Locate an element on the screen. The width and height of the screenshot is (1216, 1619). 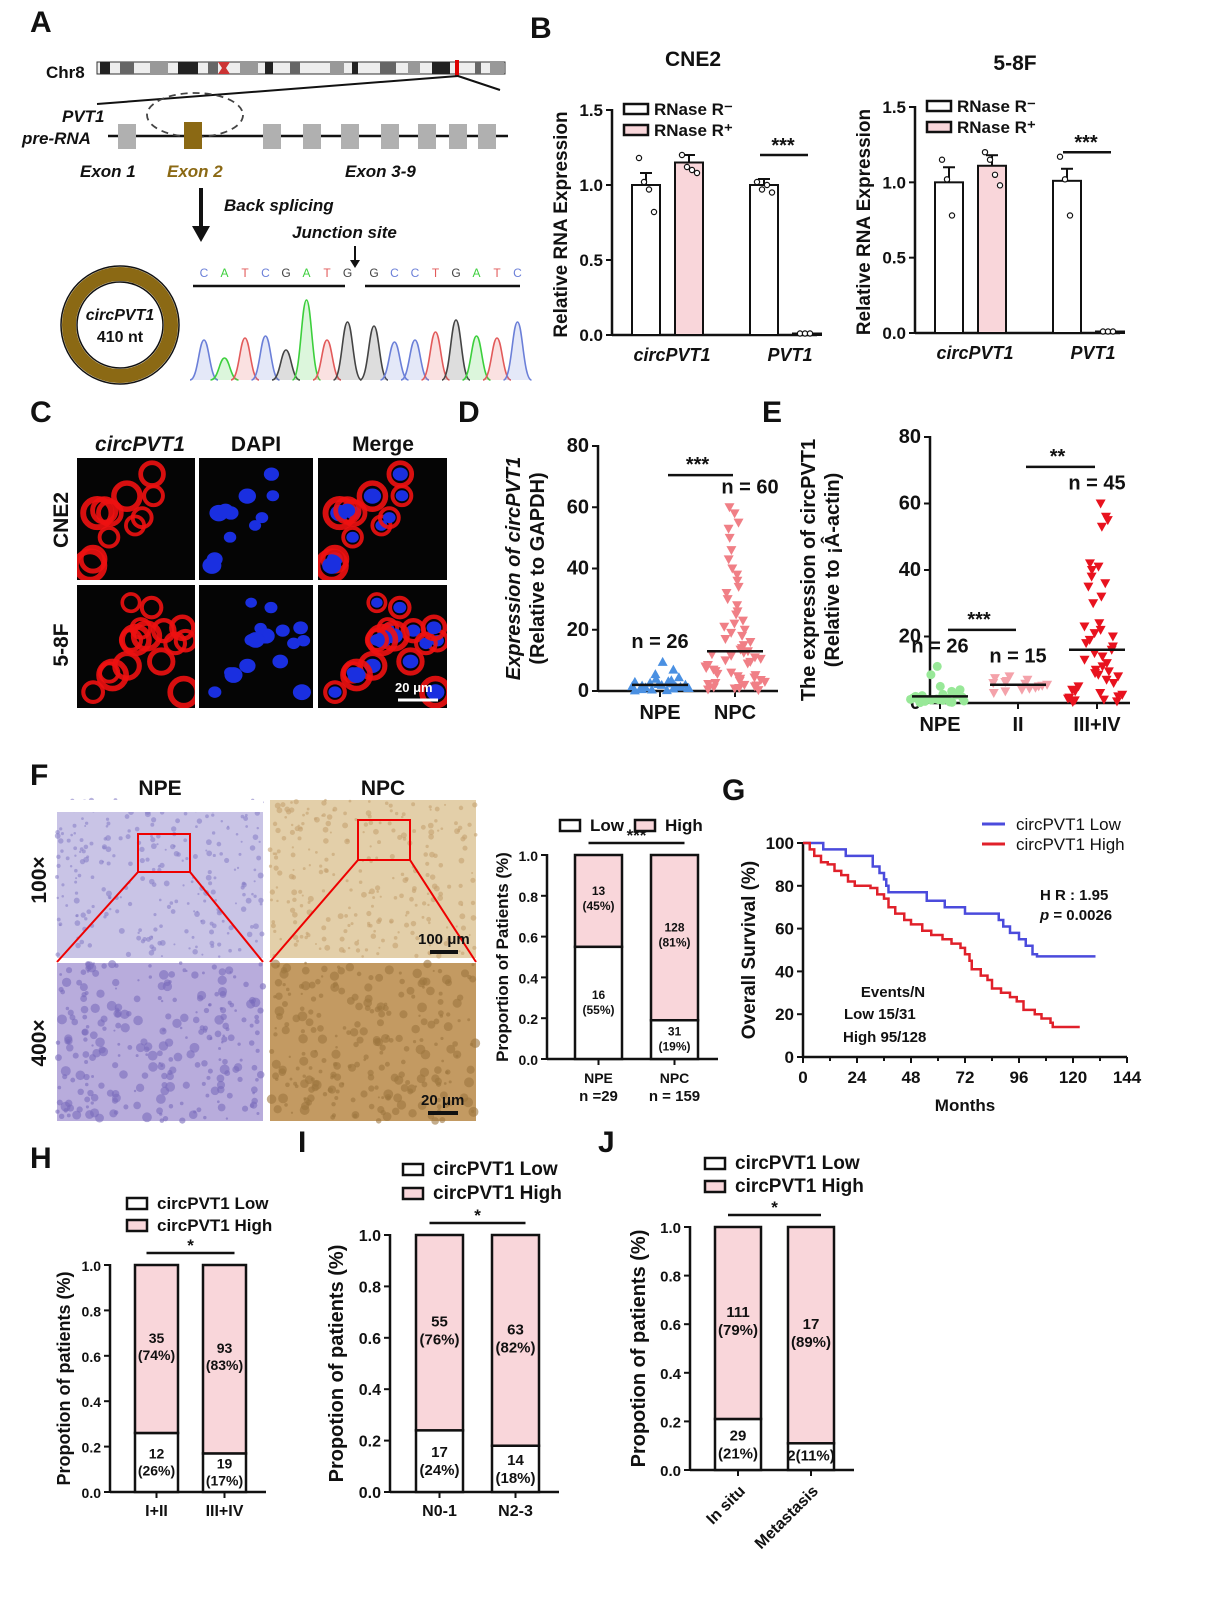
peak-G is located at coordinates (374, 353).